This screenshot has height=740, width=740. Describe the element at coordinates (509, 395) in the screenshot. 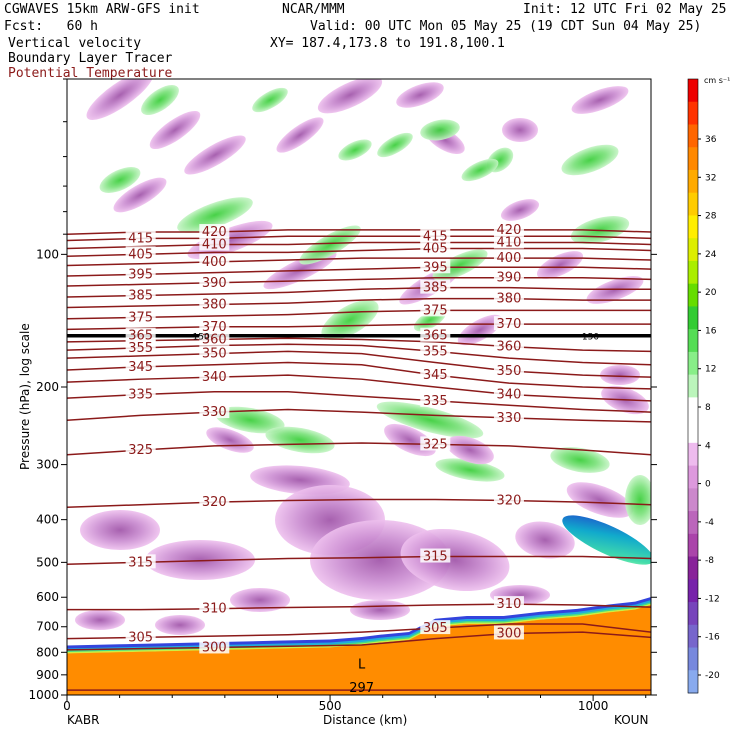

I see `theta-label-340-6: 340` at that location.